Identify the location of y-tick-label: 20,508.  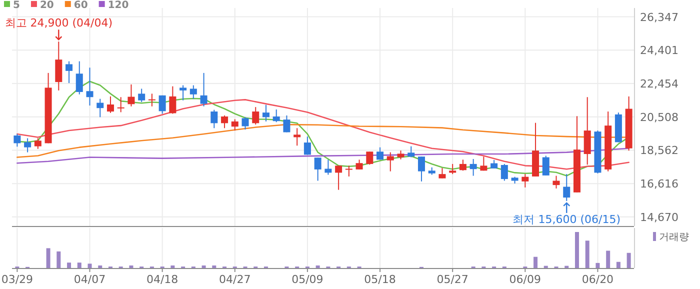
(659, 117).